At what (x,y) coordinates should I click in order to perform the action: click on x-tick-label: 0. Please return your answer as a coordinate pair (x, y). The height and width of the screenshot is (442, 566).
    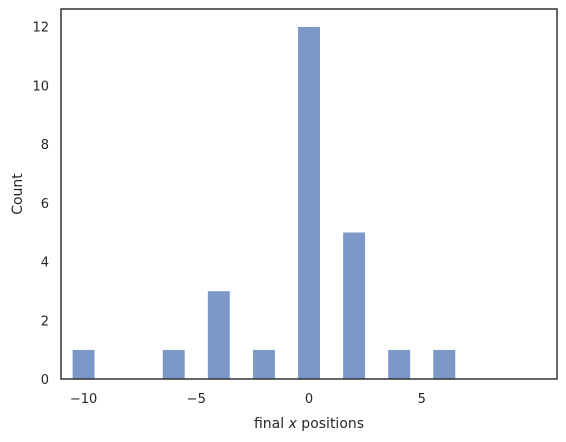
    Looking at the image, I should click on (309, 399).